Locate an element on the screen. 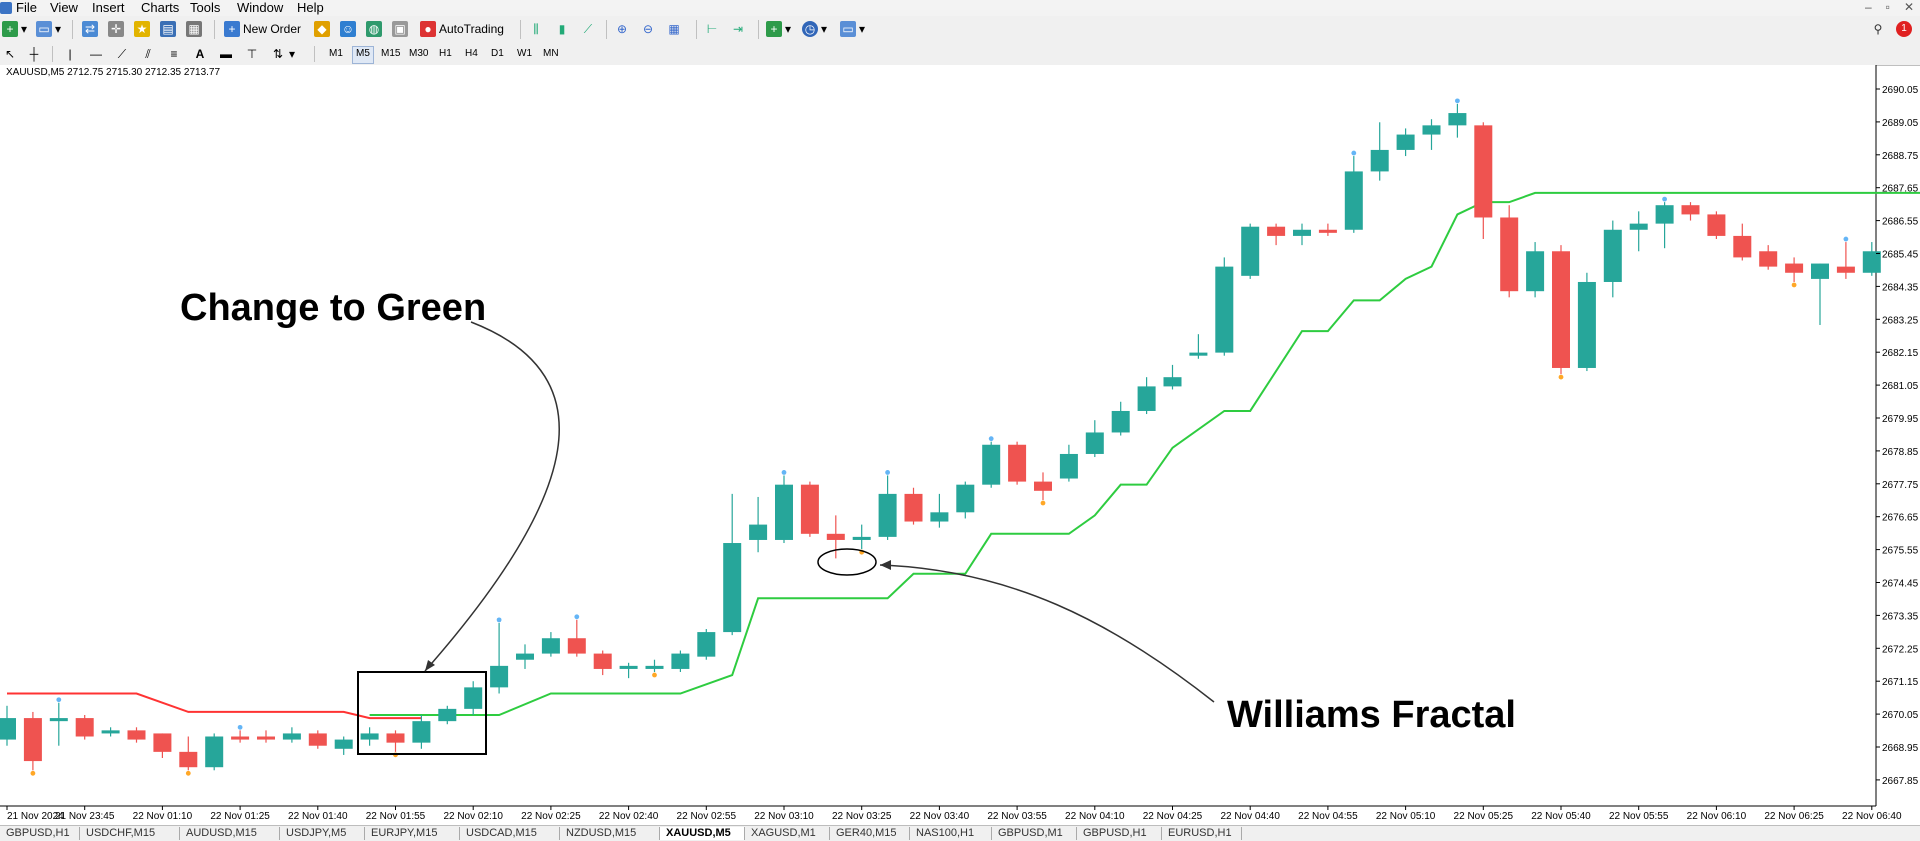 This screenshot has width=1920, height=841. menu-file: File is located at coordinates (26, 7).